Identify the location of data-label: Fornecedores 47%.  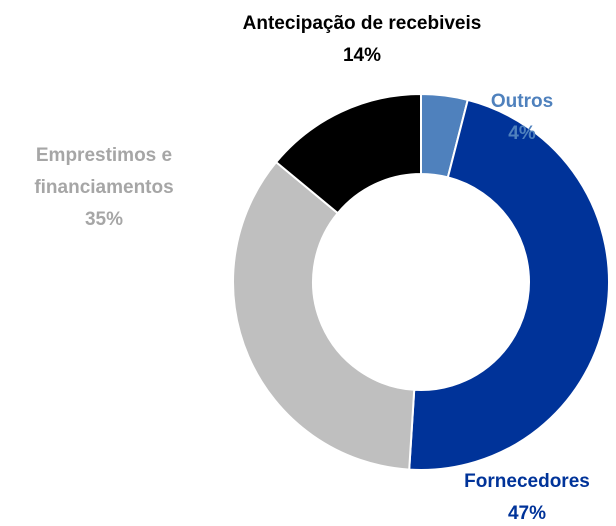
(521, 496).